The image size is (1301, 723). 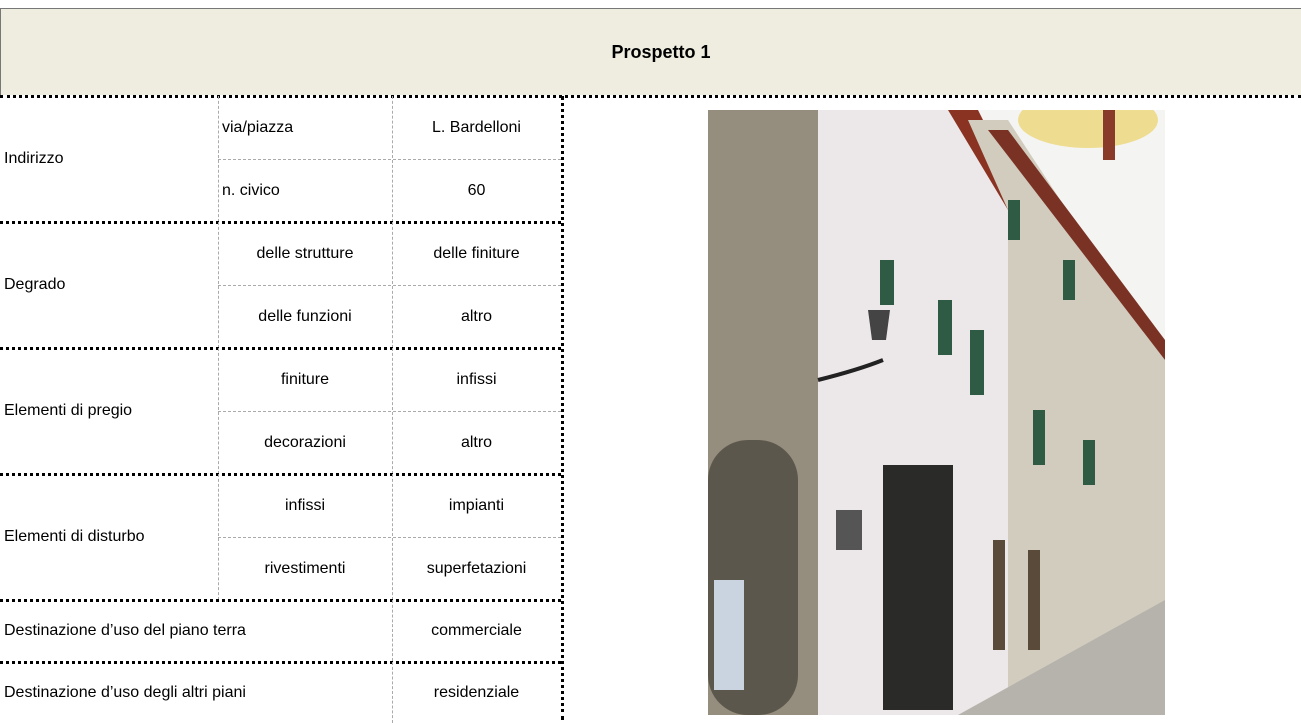 I want to click on cell: superfetazioni, so click(x=476, y=568).